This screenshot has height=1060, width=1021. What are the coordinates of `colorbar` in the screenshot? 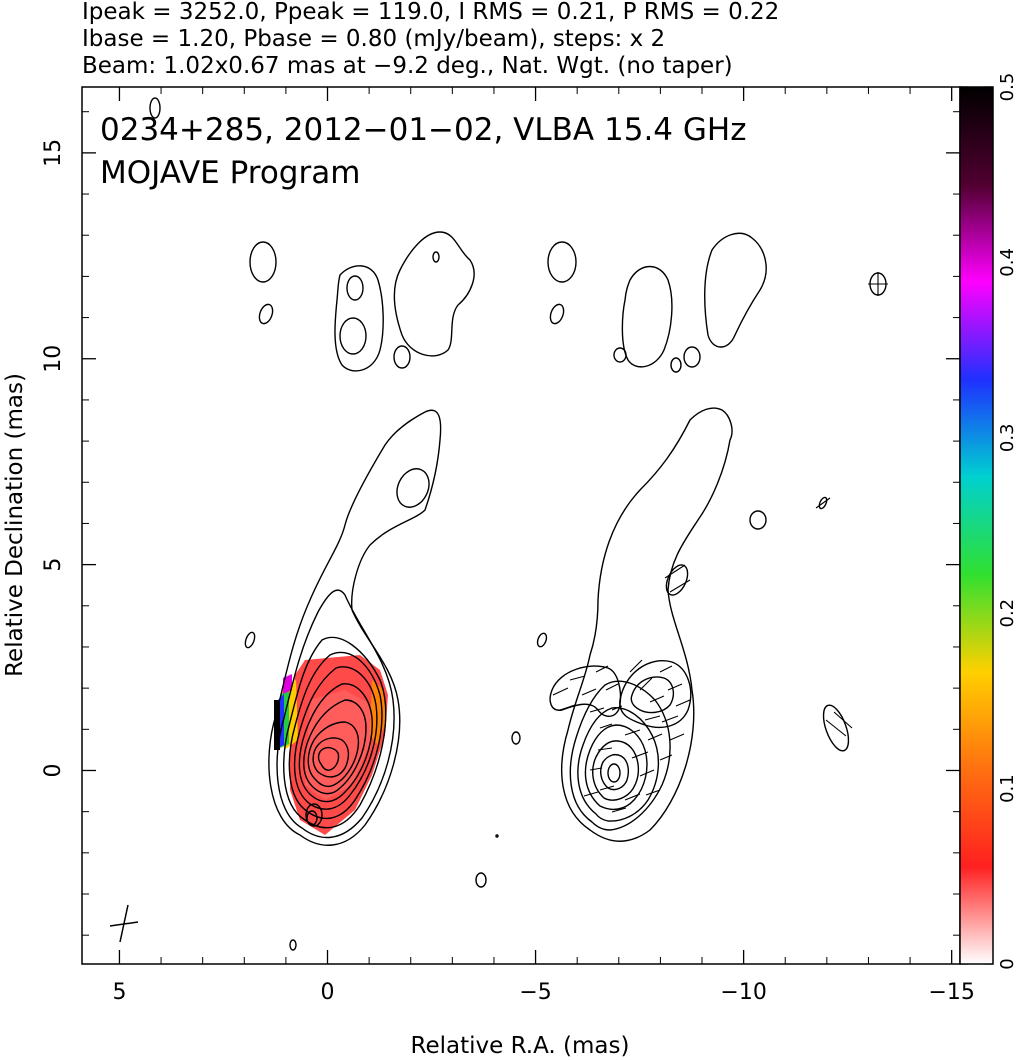 It's located at (976, 525).